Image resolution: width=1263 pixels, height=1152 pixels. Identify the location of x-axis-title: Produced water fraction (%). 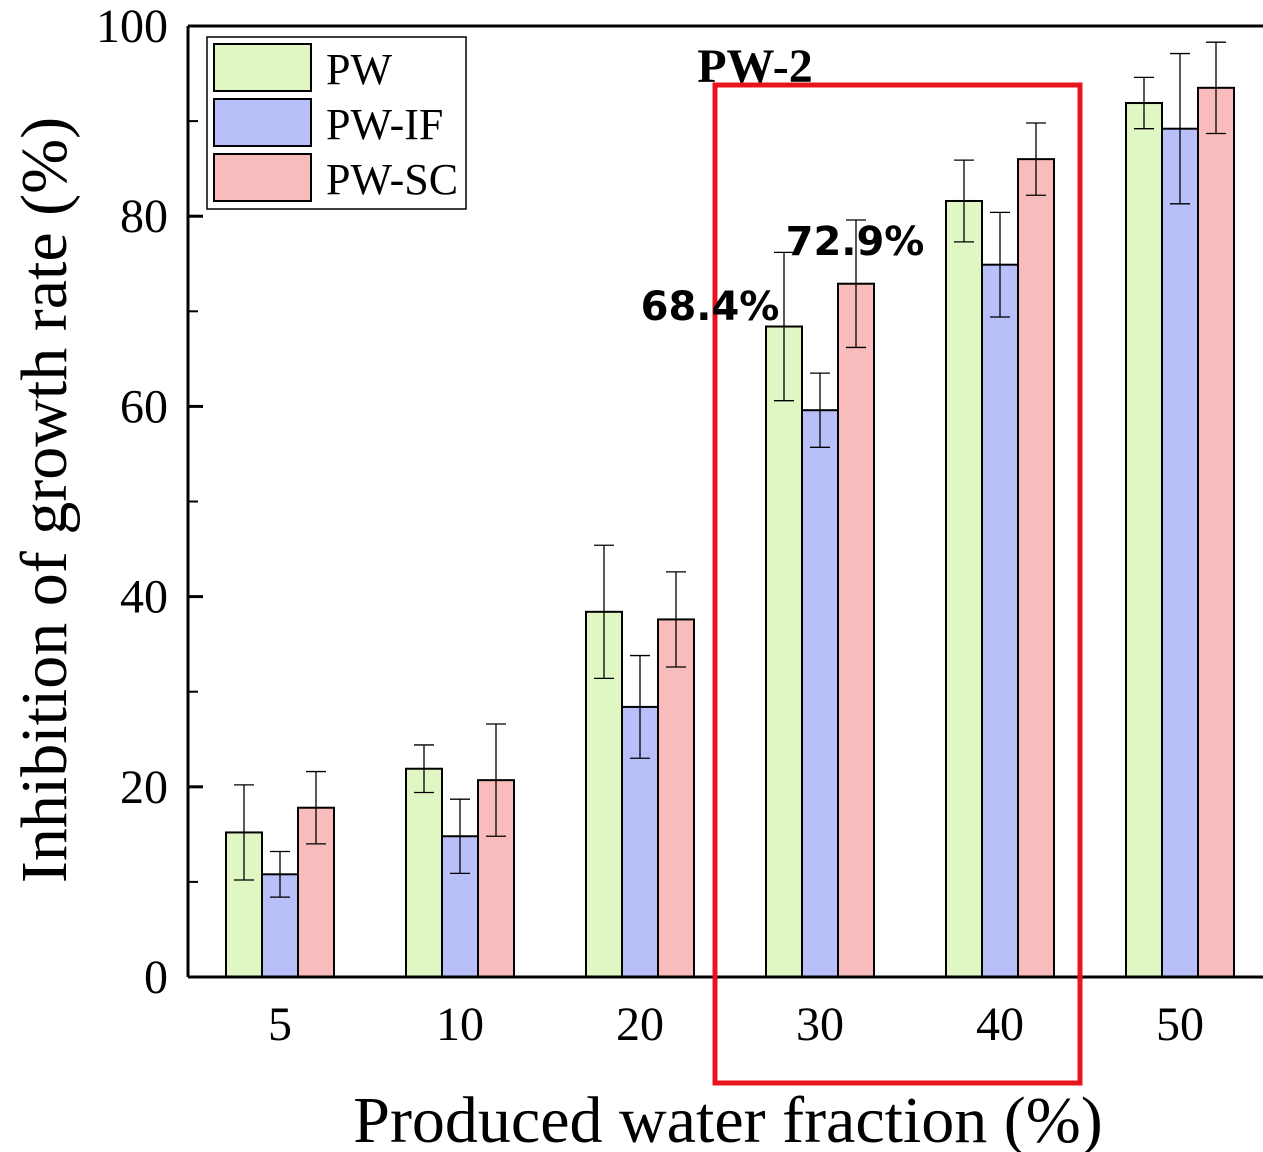
(728, 1118).